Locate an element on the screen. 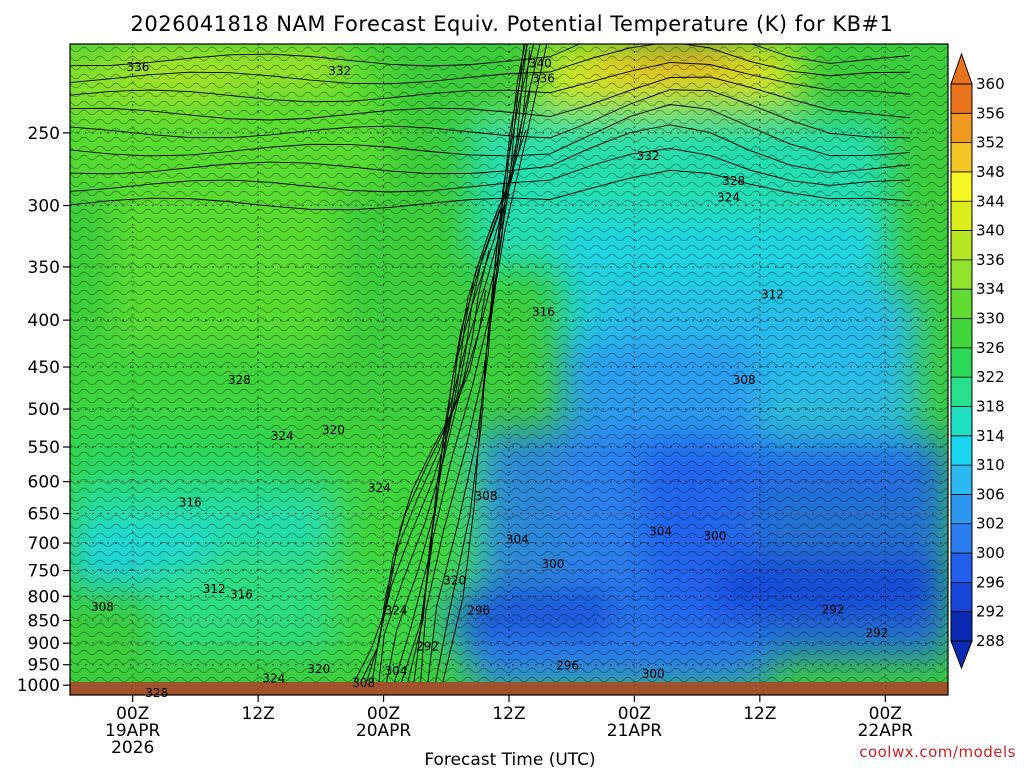  y-tick-label: 500 is located at coordinates (44, 410).